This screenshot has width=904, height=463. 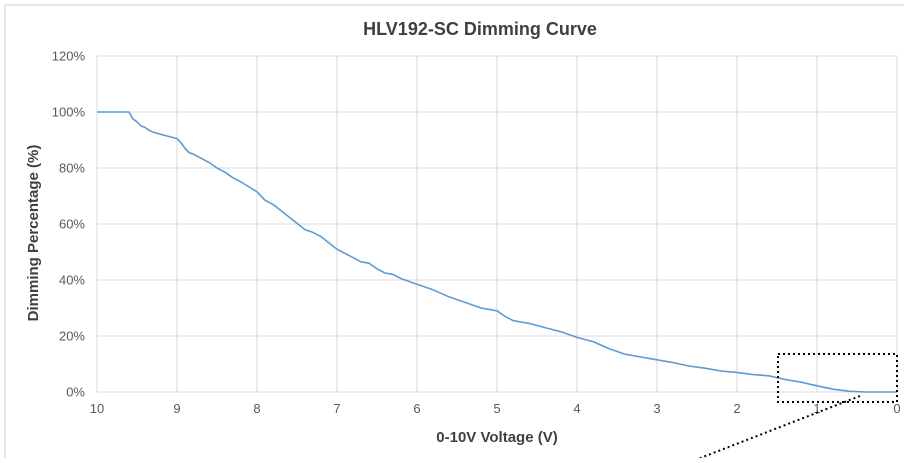 I want to click on y-tick-label: 20%, so click(x=72, y=336).